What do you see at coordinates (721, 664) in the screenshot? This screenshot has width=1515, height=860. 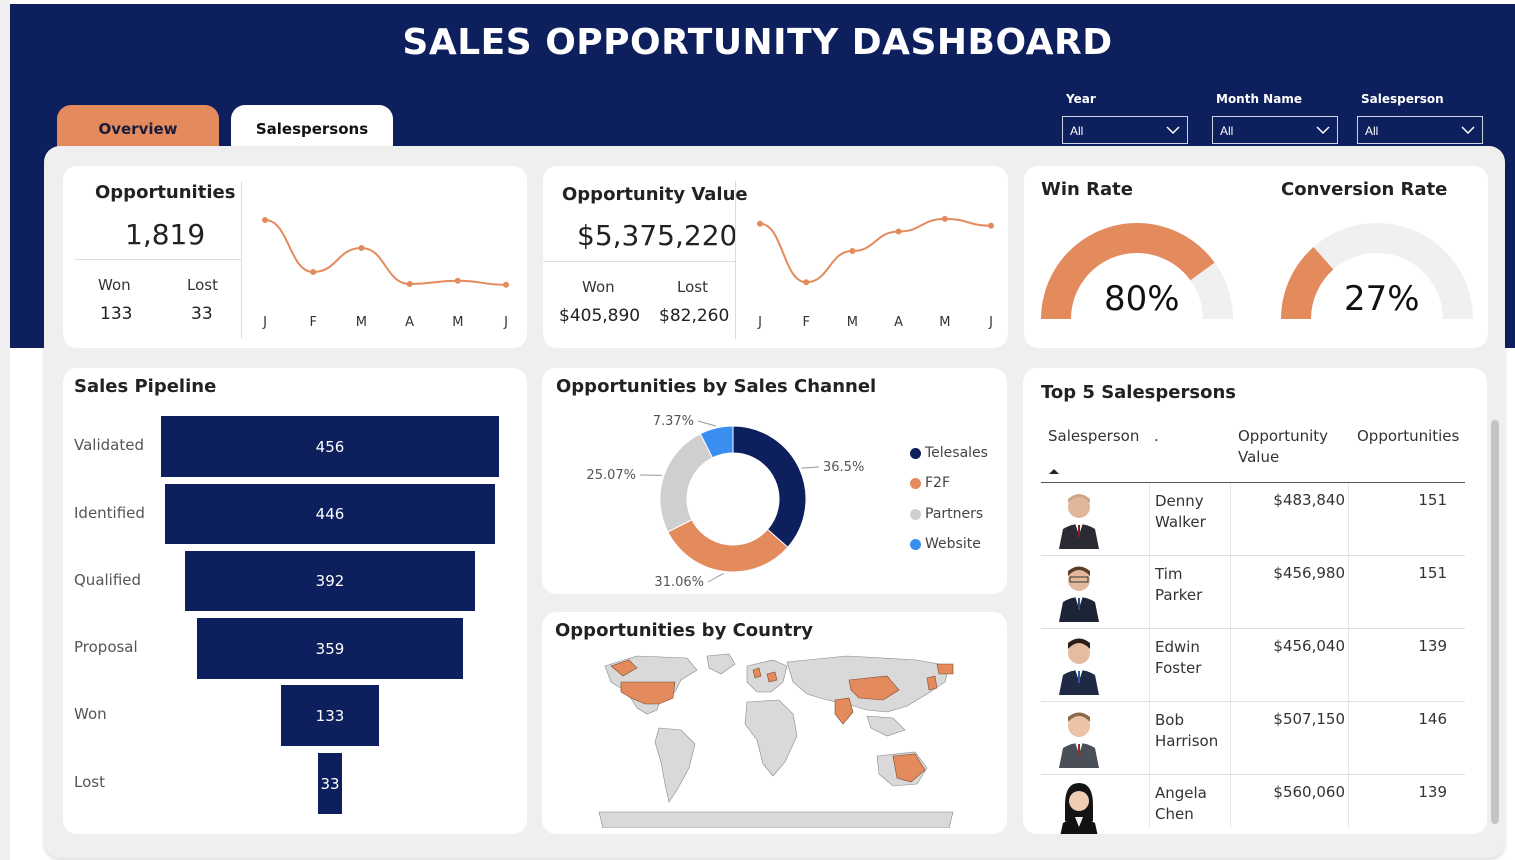 I see `map-greenland` at bounding box center [721, 664].